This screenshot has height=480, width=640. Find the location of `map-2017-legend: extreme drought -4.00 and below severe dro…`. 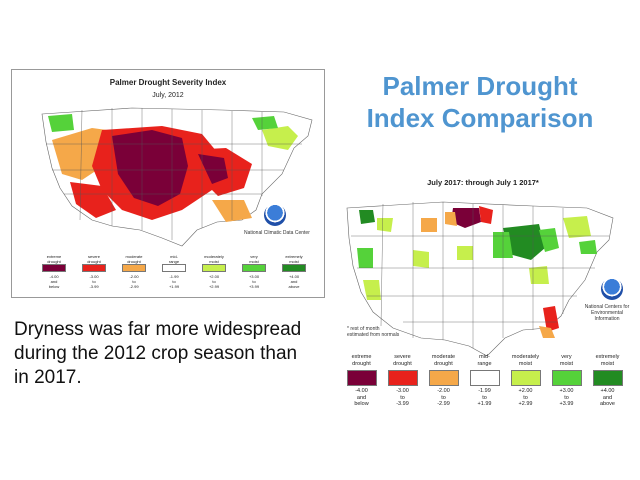

map-2017-legend: extreme drought -4.00 and below severe dro… is located at coordinates (487, 394).